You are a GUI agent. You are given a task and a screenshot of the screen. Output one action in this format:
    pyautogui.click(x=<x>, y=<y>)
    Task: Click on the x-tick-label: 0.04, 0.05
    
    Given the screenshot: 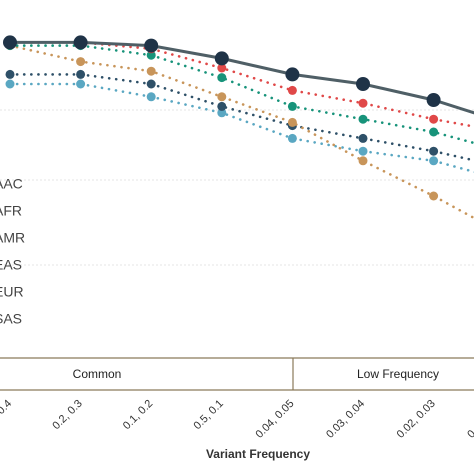 What is the action you would take?
    pyautogui.click(x=274, y=419)
    